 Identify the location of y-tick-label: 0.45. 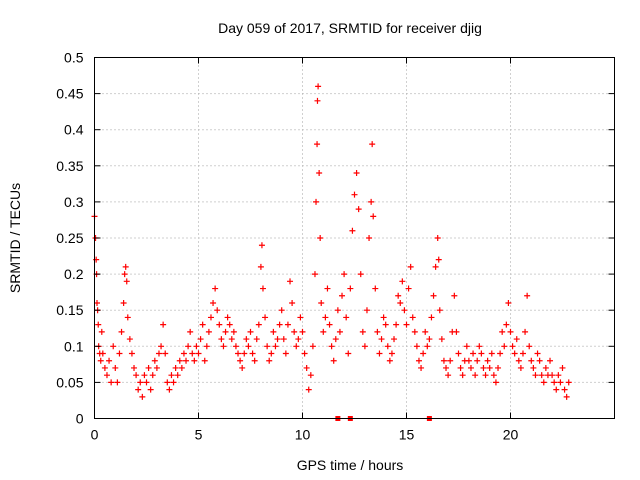
(69, 94).